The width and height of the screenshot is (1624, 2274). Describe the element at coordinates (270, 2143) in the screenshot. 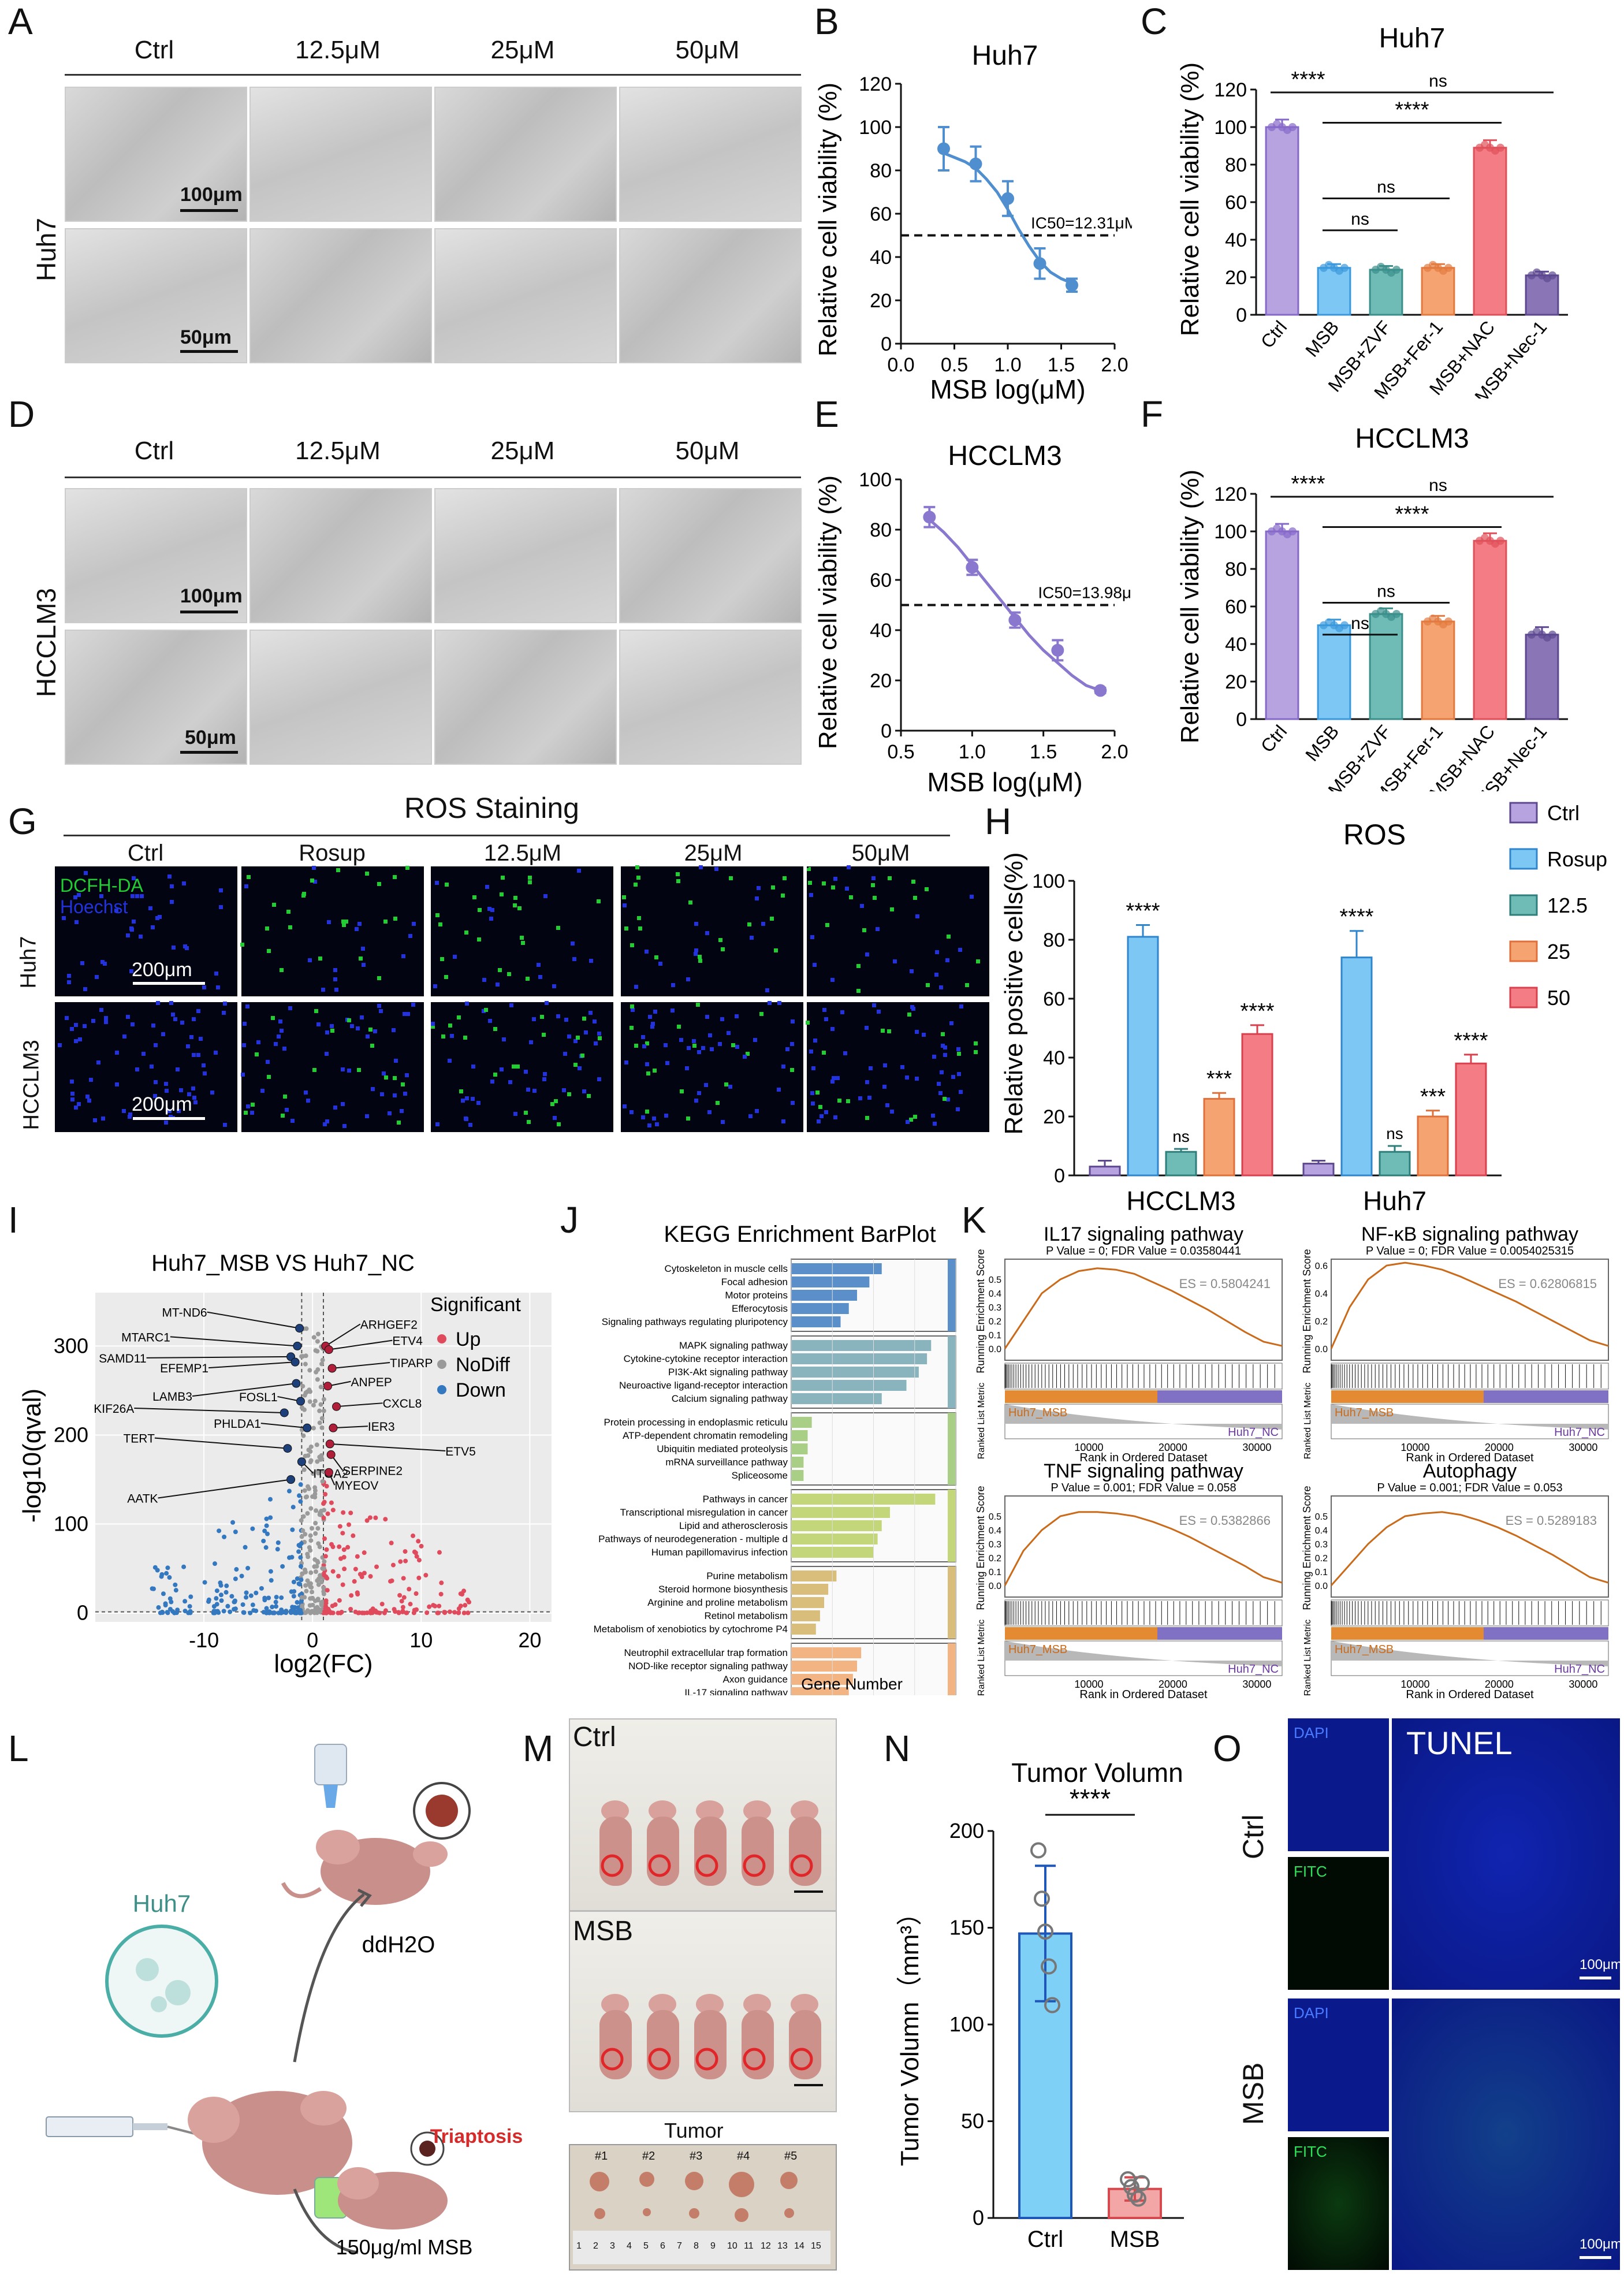

I see `mouse-body-icon` at that location.